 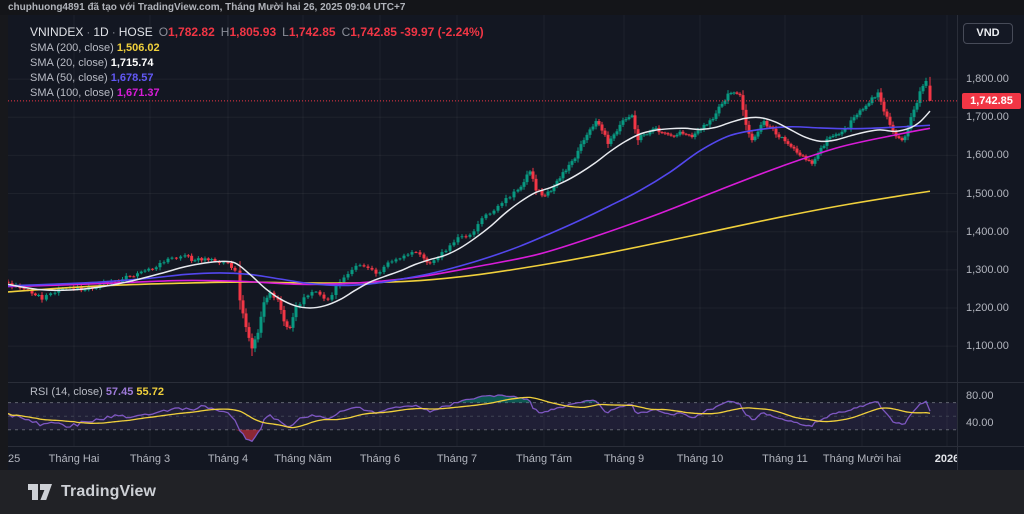 I want to click on footer: TradingView, so click(x=512, y=492).